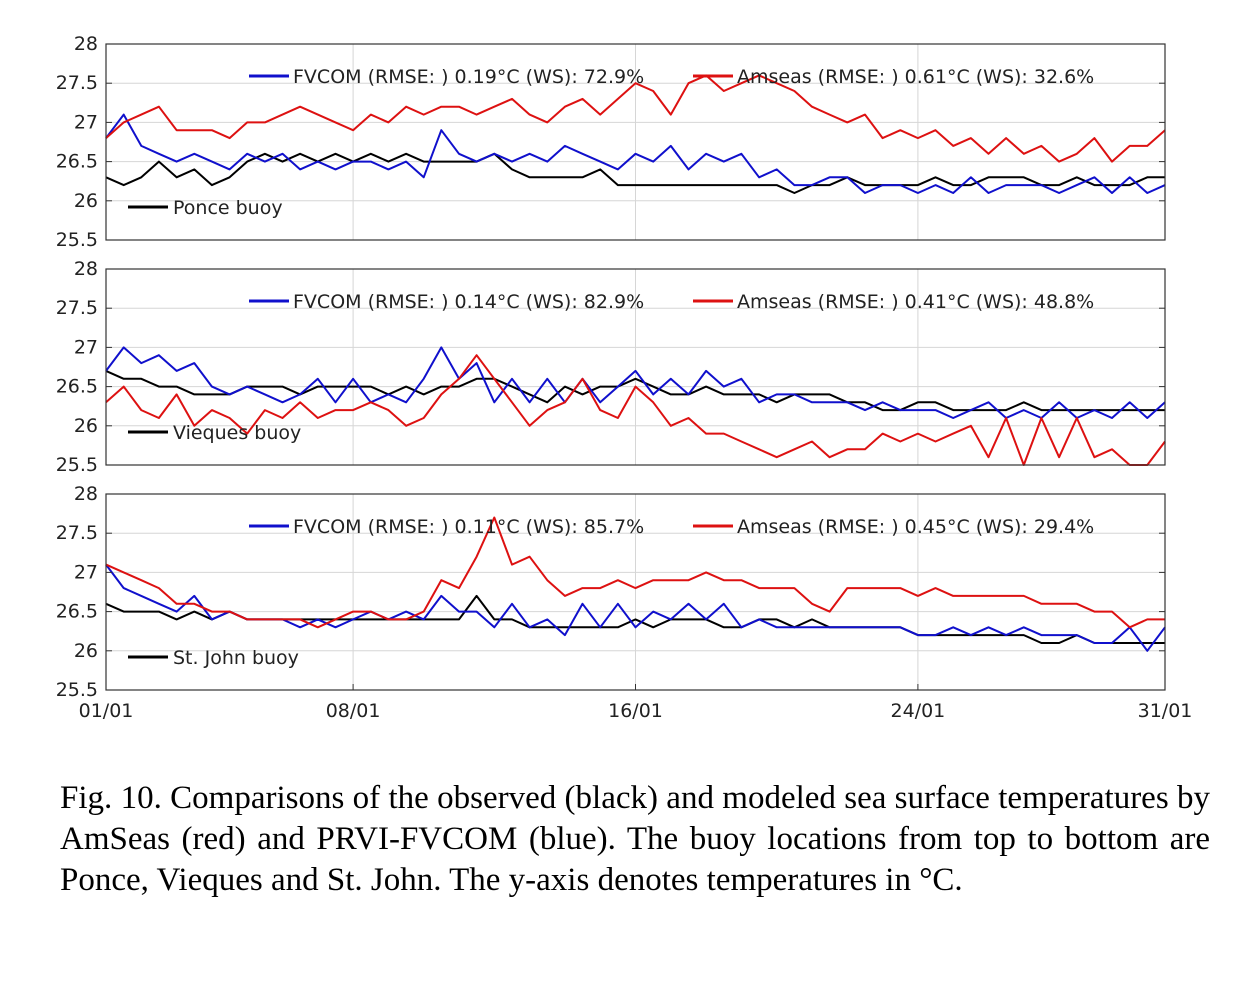 This screenshot has height=986, width=1246. What do you see at coordinates (915, 302) in the screenshot?
I see `legend-amseas-label: Amseas (RMSE: ) 0.41°C (WS): 48.8%` at bounding box center [915, 302].